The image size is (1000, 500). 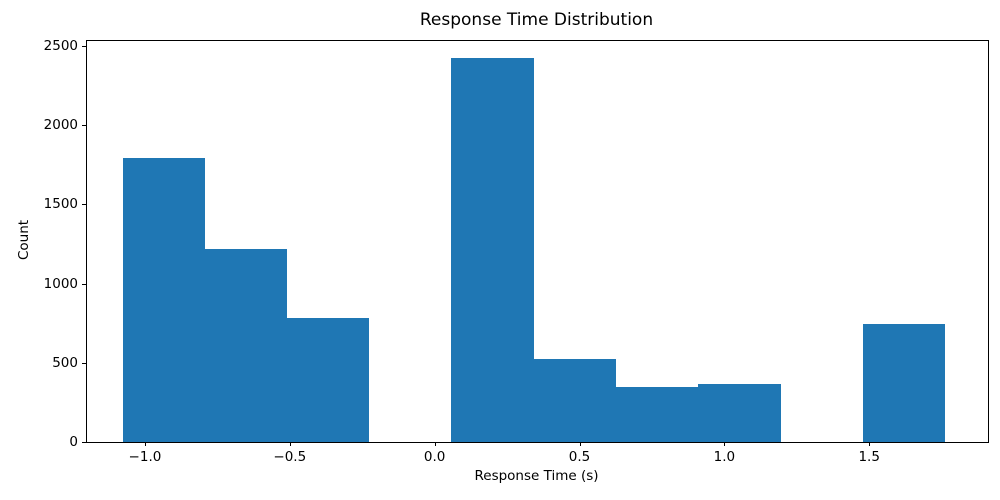 I want to click on x-tick-label: 0.5, so click(x=579, y=457).